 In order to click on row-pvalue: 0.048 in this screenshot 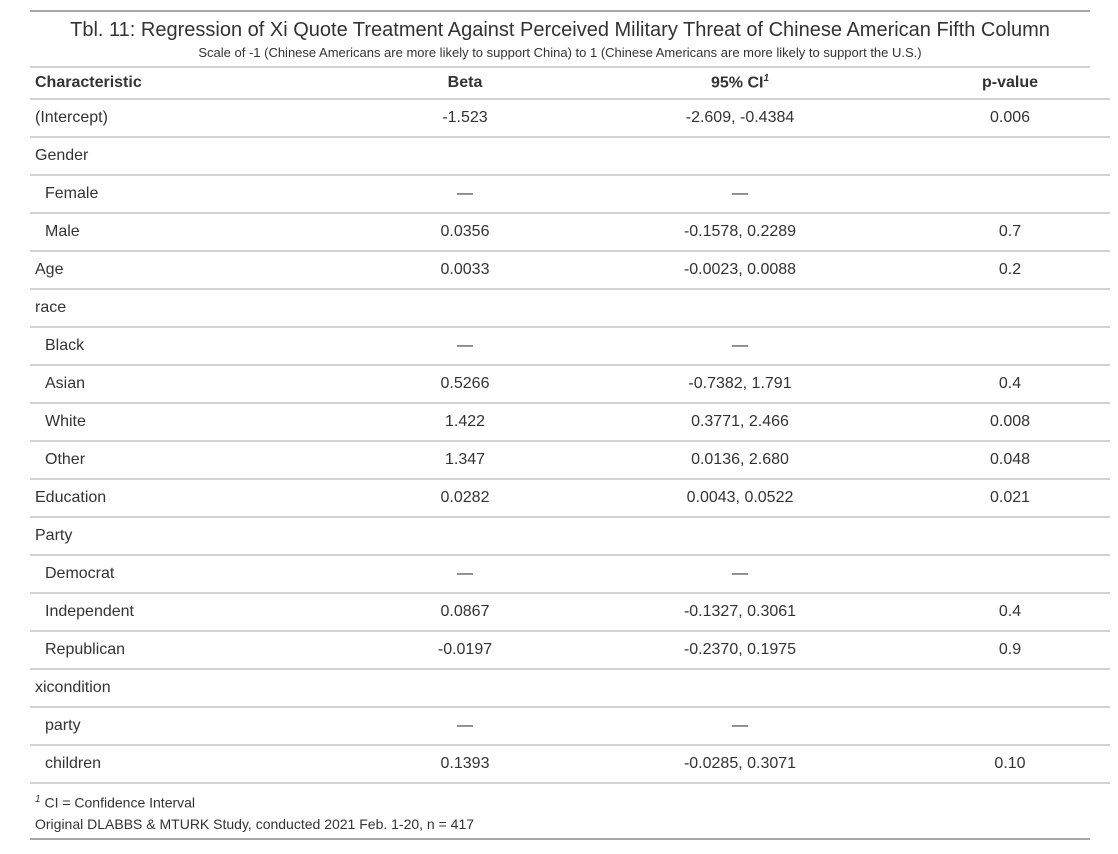, I will do `click(1010, 460)`.